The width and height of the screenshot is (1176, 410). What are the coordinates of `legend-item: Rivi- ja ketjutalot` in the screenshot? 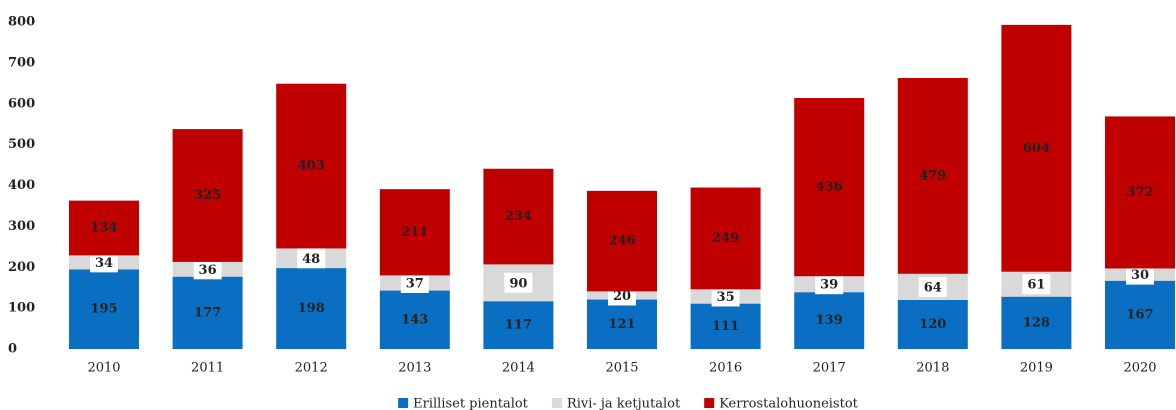 It's located at (616, 403).